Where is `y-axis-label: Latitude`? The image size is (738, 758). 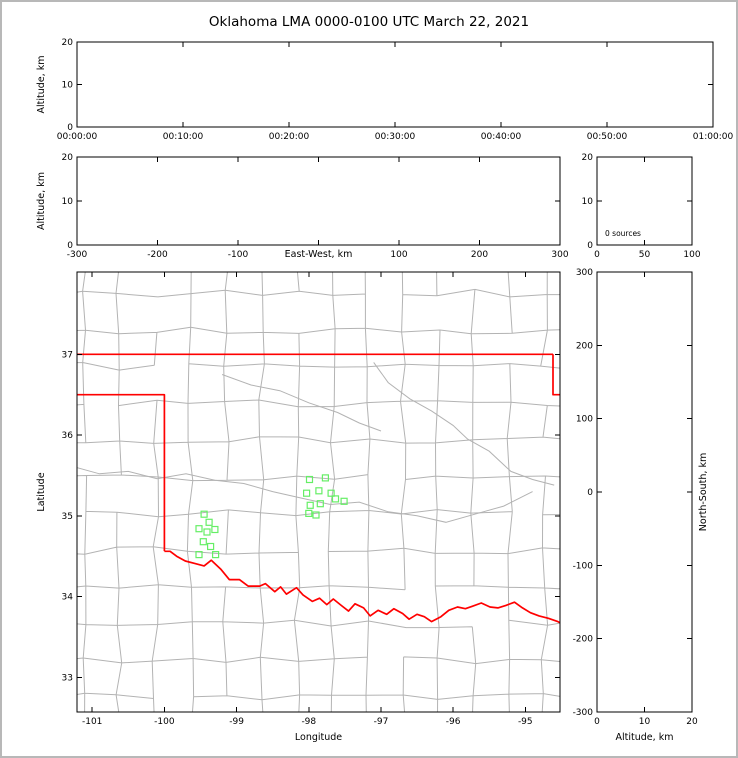 y-axis-label: Latitude is located at coordinates (41, 491).